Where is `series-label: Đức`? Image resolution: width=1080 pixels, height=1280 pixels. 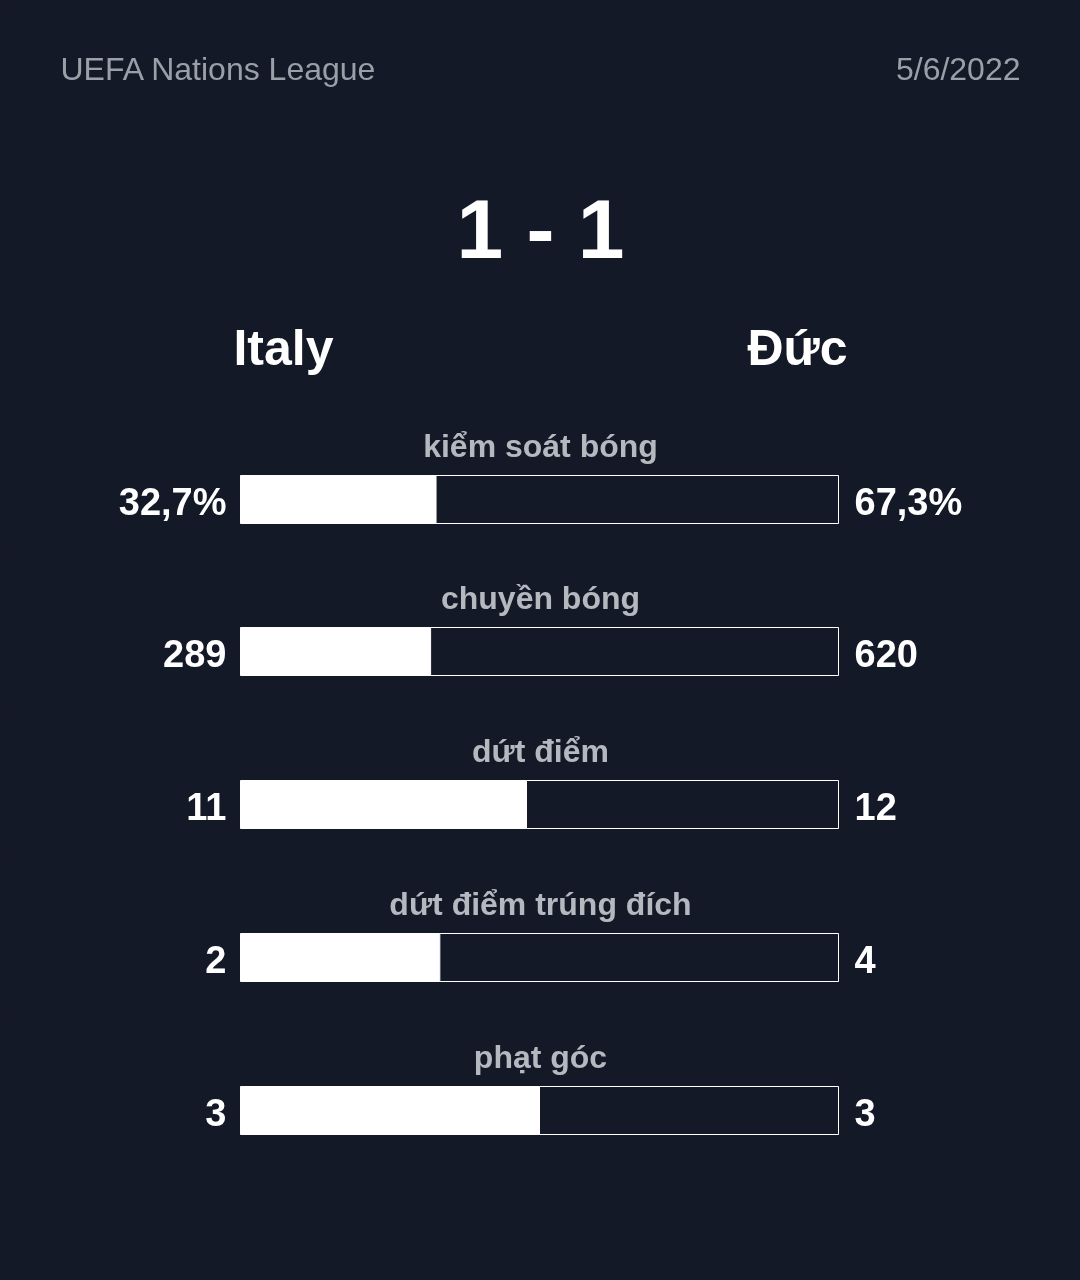 series-label: Đức is located at coordinates (797, 347).